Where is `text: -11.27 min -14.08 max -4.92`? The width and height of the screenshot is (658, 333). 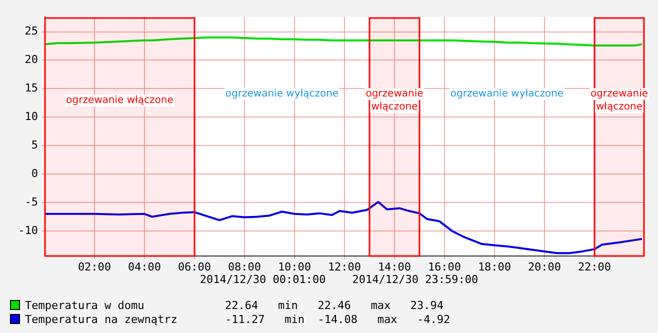
text: -11.27 min -14.08 max -4.92 is located at coordinates (337, 319).